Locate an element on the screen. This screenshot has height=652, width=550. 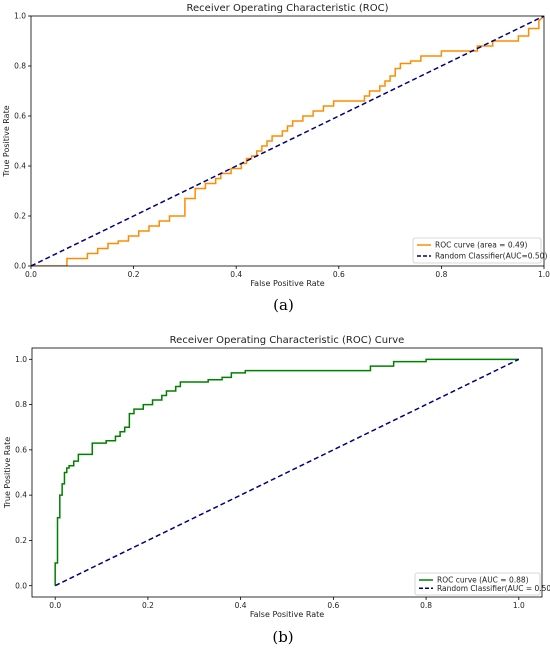
legend-label: ROC curve (AUC = 0.88) is located at coordinates (483, 580).